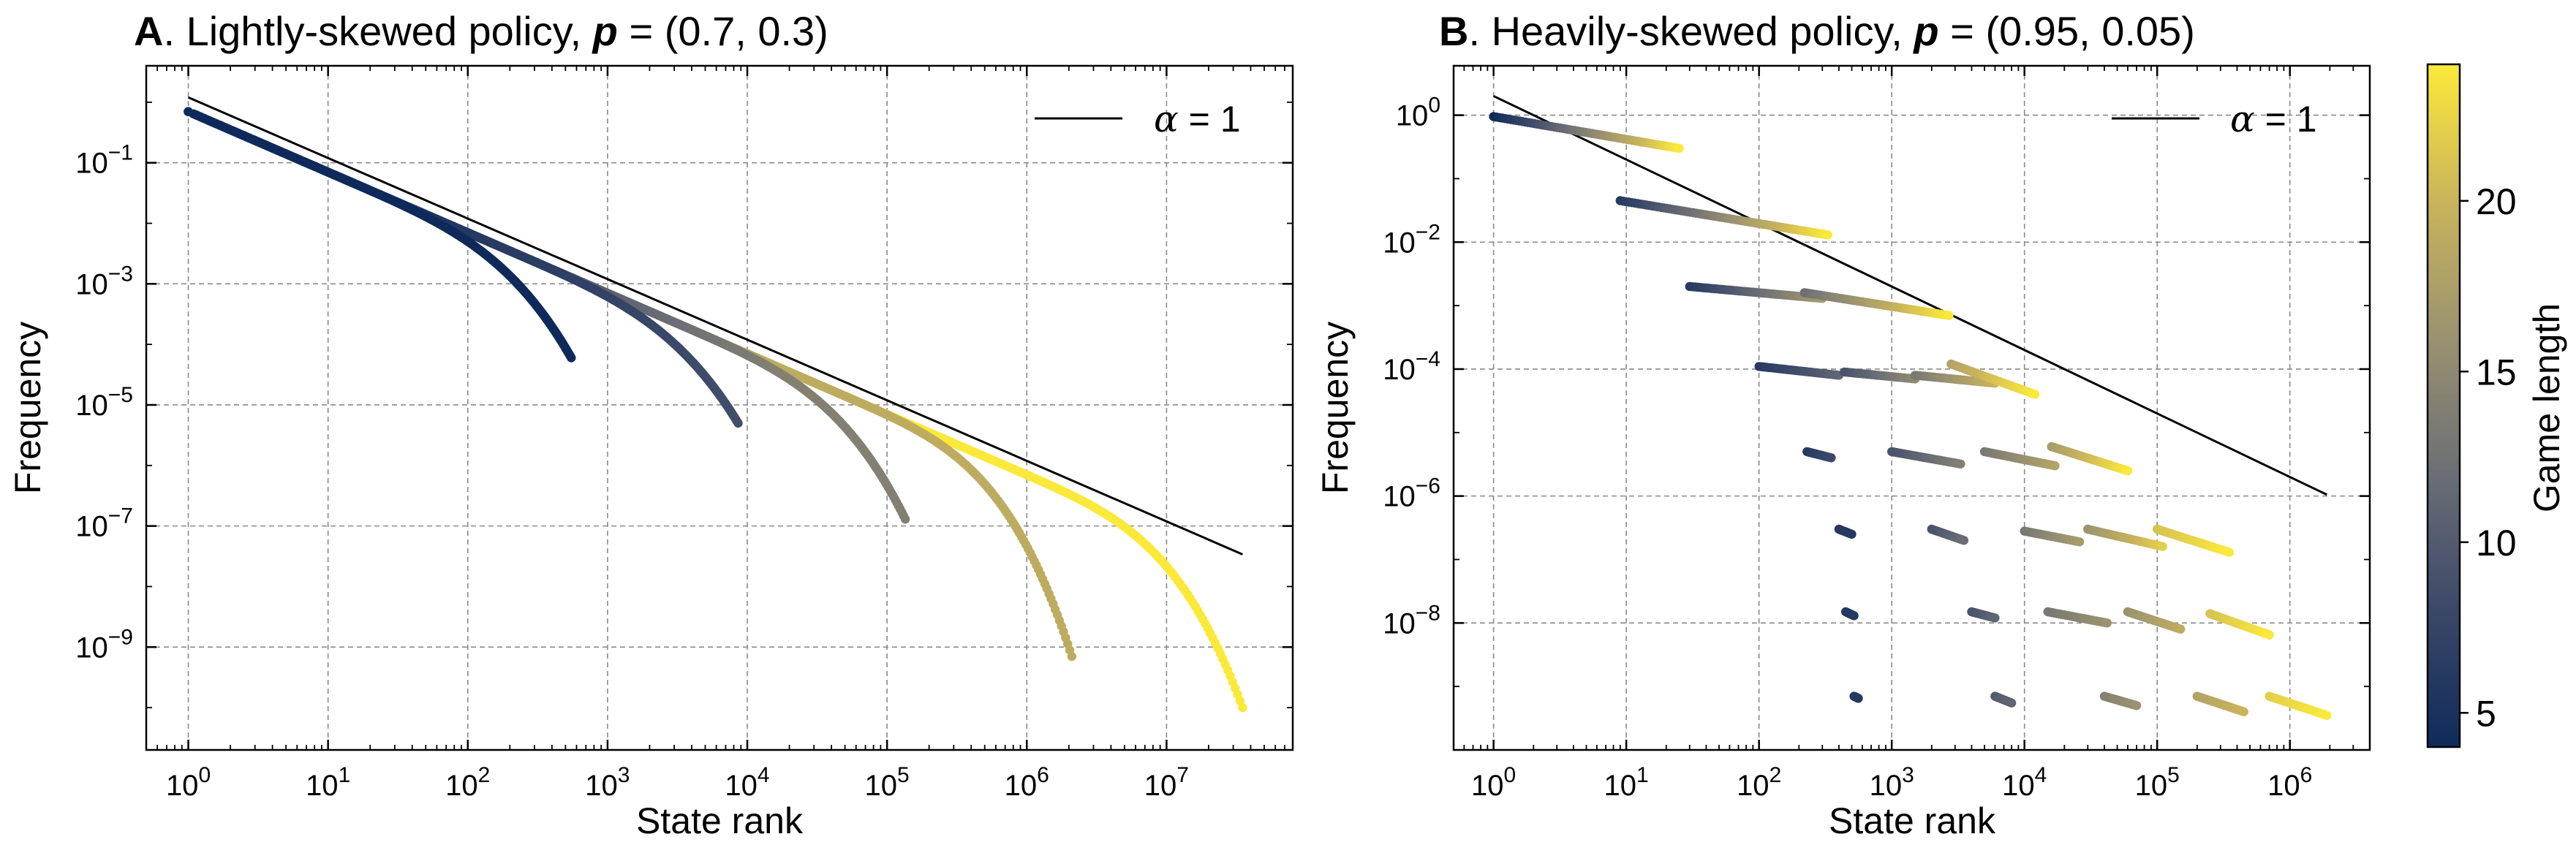 The image size is (2576, 853). I want to click on colorbar-tick-label: 10, so click(2496, 543).